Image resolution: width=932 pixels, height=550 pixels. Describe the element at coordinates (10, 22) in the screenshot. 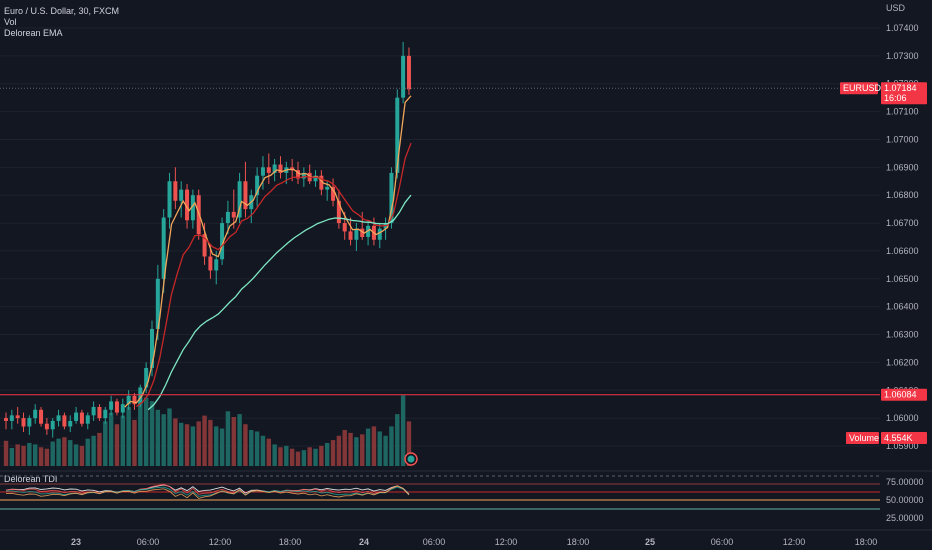

I see `volume-legend: Vol` at that location.